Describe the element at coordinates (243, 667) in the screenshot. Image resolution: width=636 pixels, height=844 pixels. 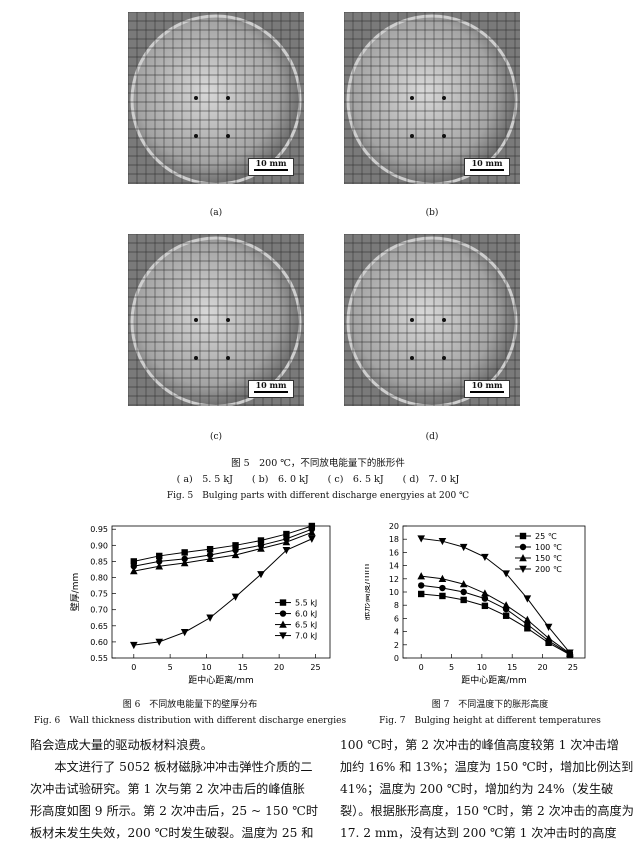
I see `x-tick-label: 15` at that location.